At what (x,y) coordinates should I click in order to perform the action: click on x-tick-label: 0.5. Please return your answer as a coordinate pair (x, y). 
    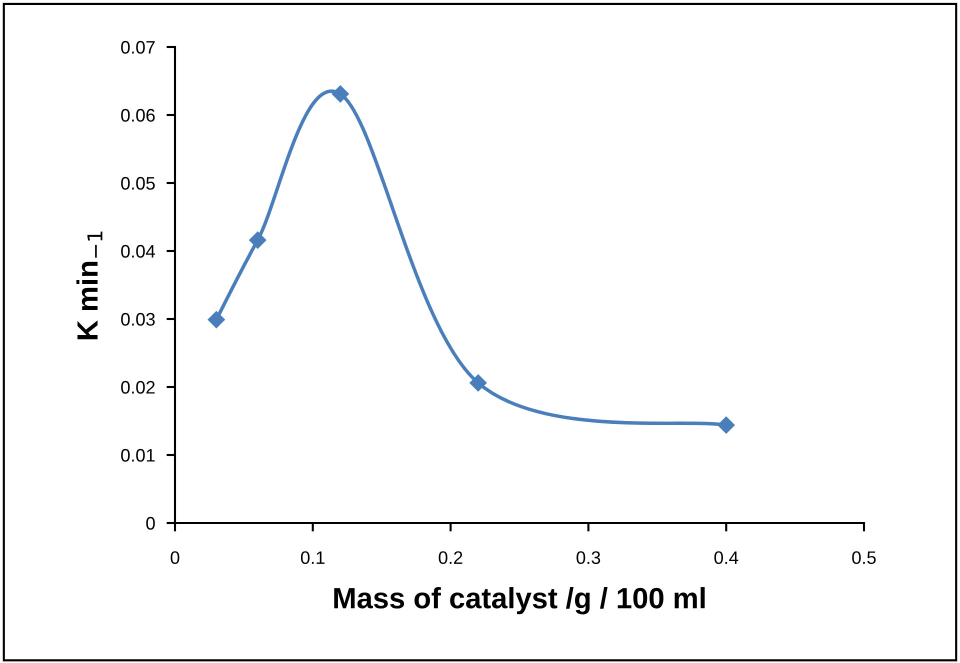
    Looking at the image, I should click on (864, 557).